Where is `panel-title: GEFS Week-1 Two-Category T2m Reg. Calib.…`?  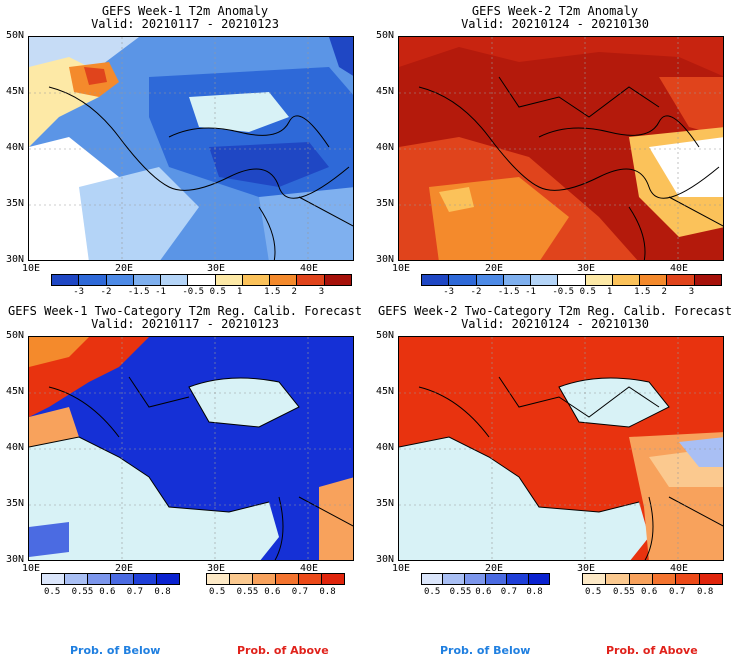 panel-title: GEFS Week-1 Two-Category T2m Reg. Calib.… is located at coordinates (184, 311).